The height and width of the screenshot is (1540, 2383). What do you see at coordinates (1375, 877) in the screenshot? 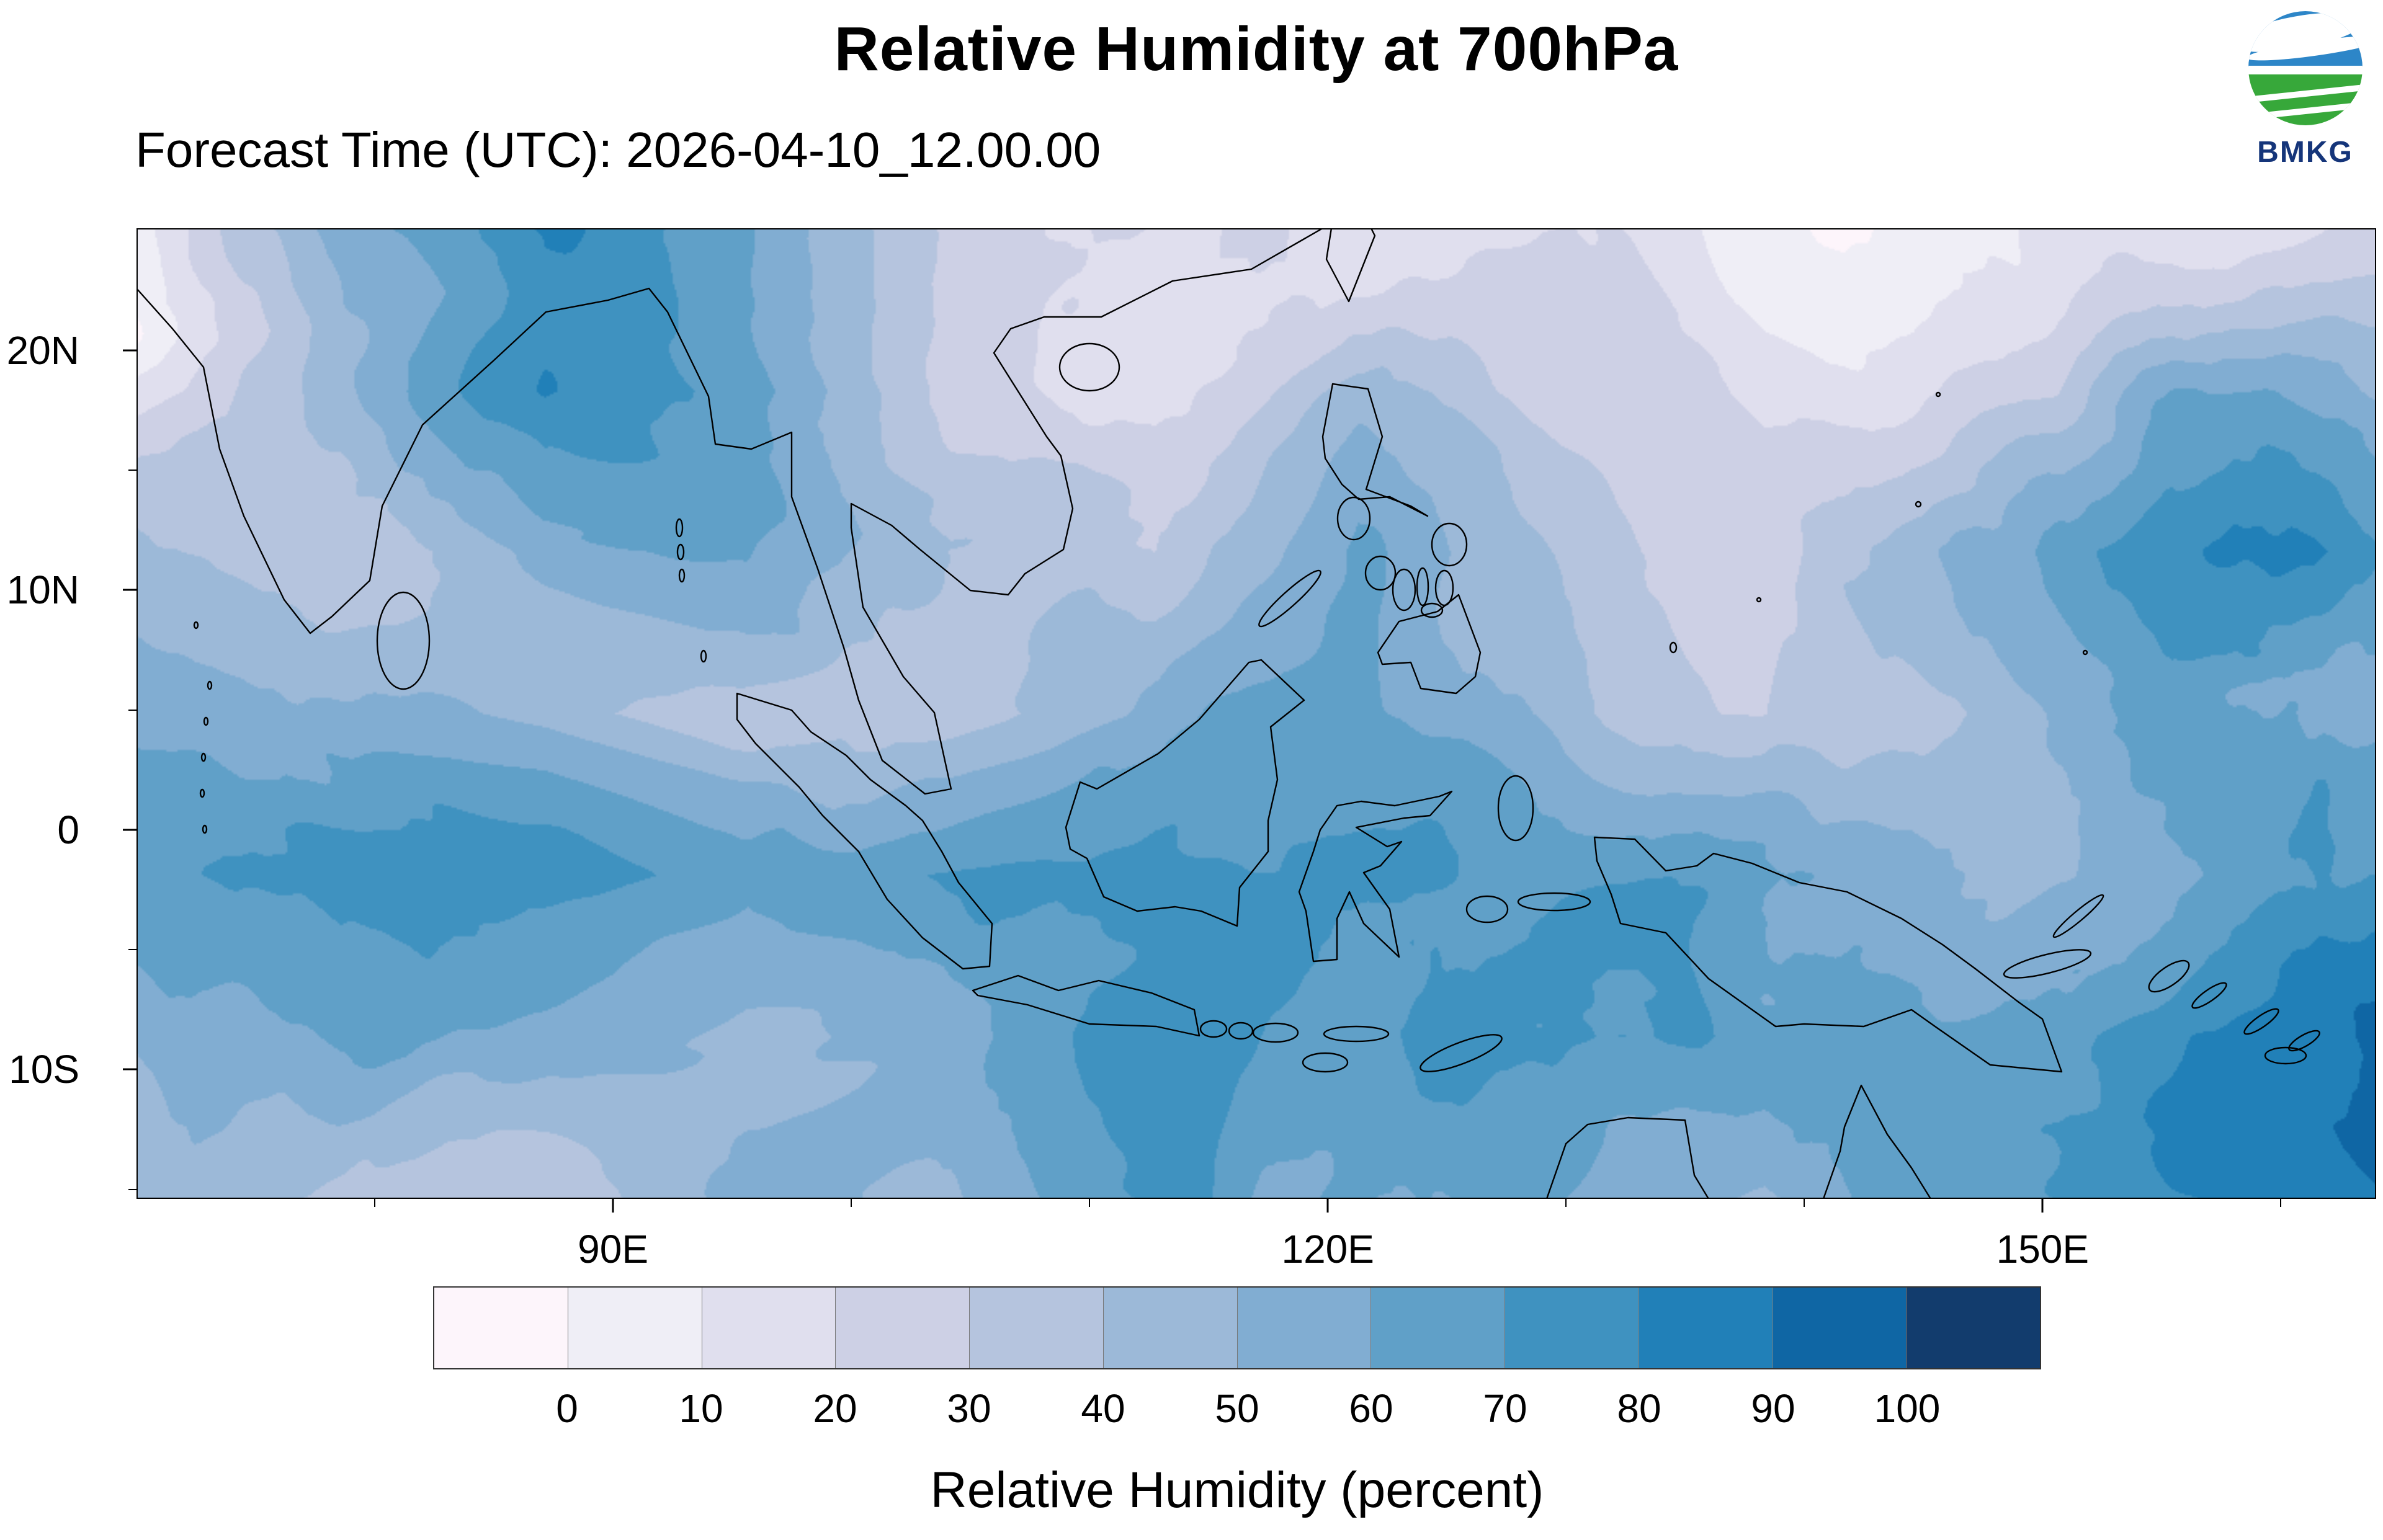
I see `coastline-sulawesi` at bounding box center [1375, 877].